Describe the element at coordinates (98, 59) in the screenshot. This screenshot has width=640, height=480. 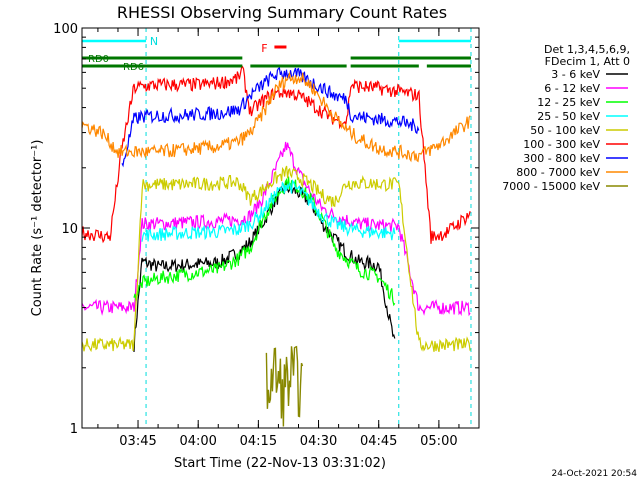
I see `rd0-label: RD0` at that location.